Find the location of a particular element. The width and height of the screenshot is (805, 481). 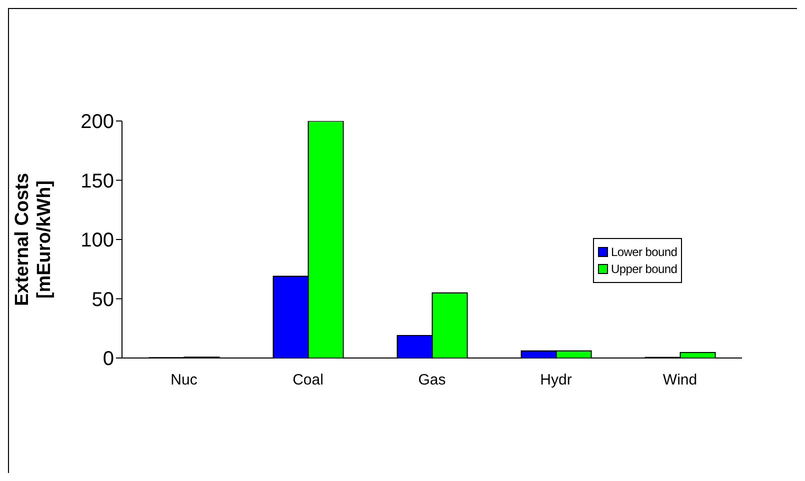

legend-label: Lower bound is located at coordinates (644, 252).